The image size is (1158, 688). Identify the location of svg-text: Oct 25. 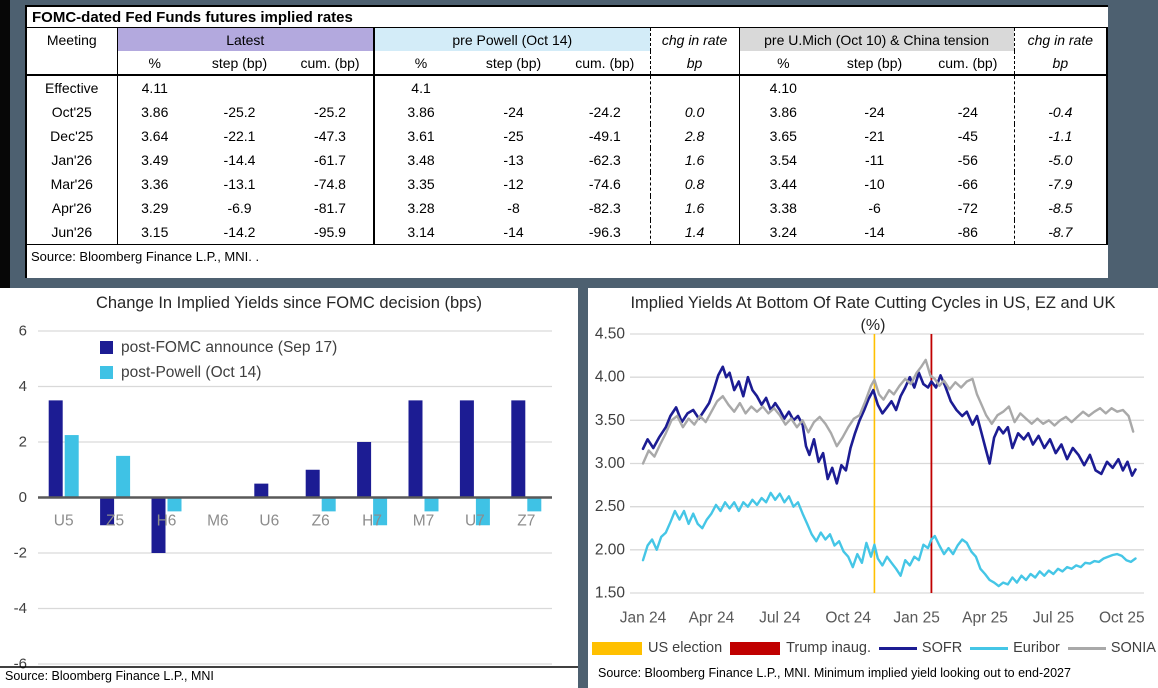
(1122, 618).